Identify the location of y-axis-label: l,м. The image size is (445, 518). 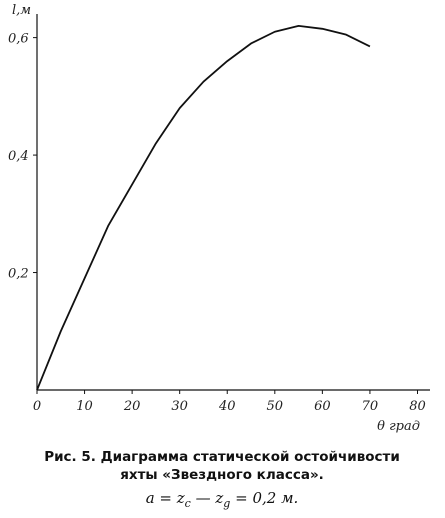
(21, 10).